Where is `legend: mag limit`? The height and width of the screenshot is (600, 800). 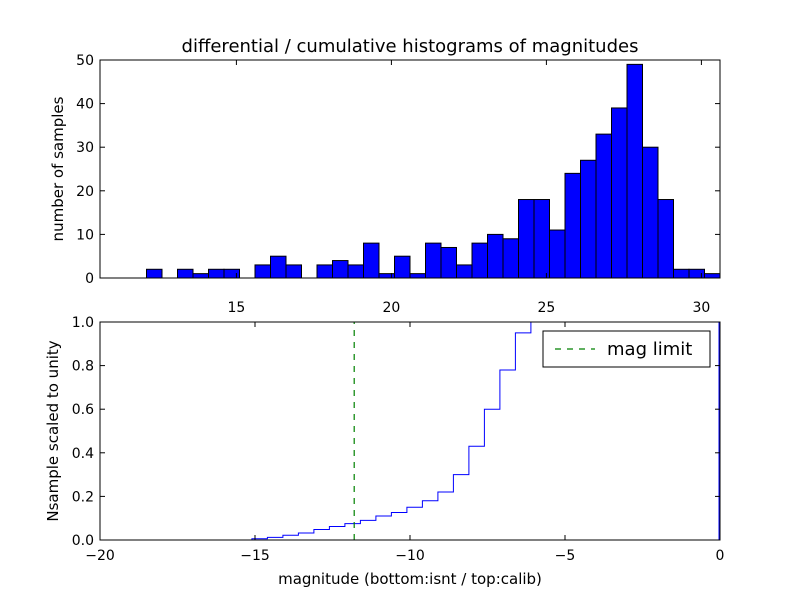
legend: mag limit is located at coordinates (626, 349).